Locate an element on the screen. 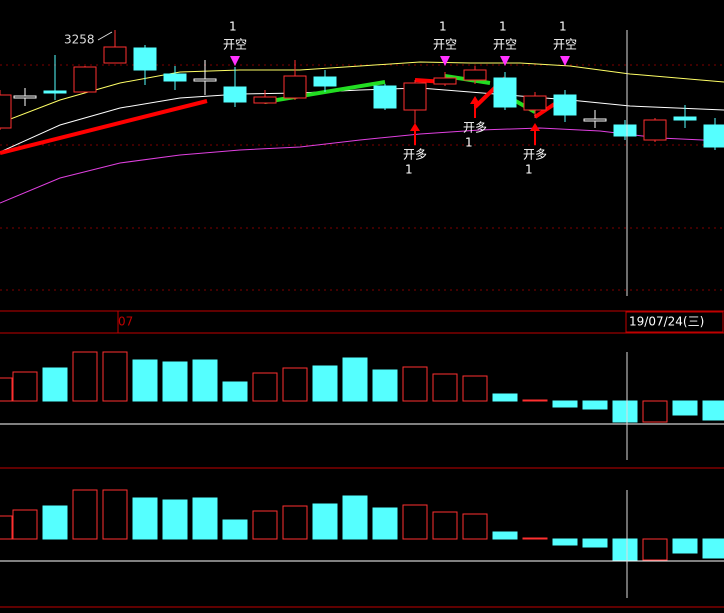 This screenshot has width=724, height=613. axis-label: 07 is located at coordinates (125, 322).